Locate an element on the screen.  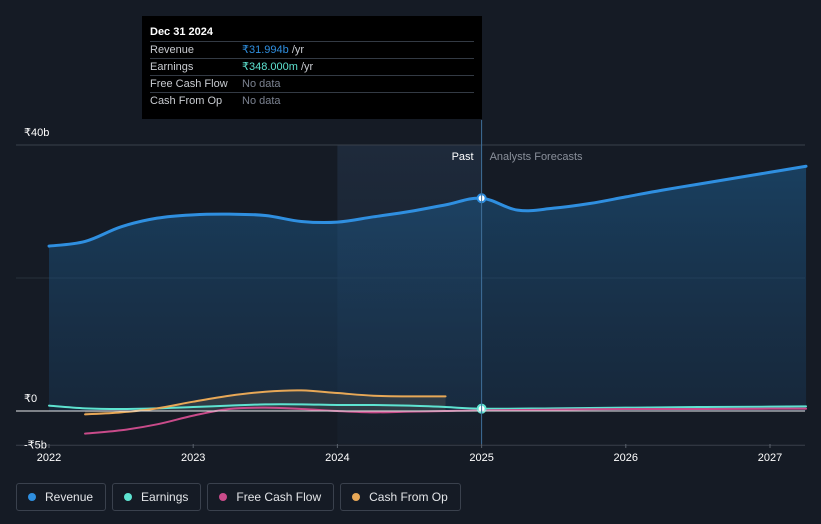
tooltip-value: ₹31.994b is located at coordinates (265, 50).